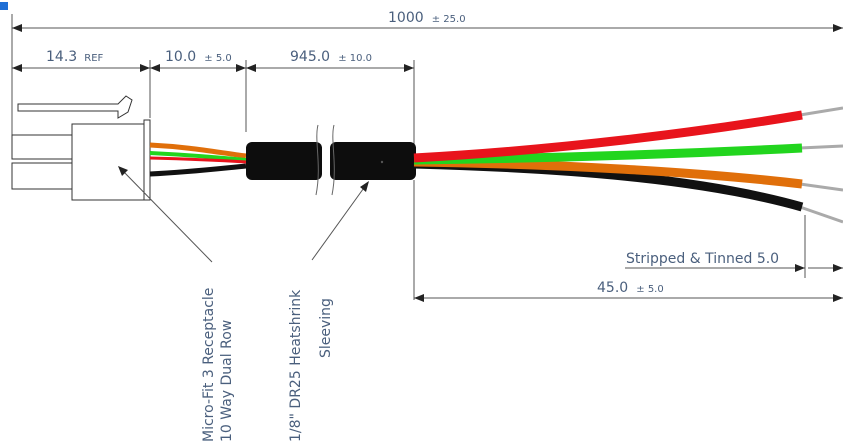  I want to click on svg-text: 10.0 ± 5.0, so click(198, 55).